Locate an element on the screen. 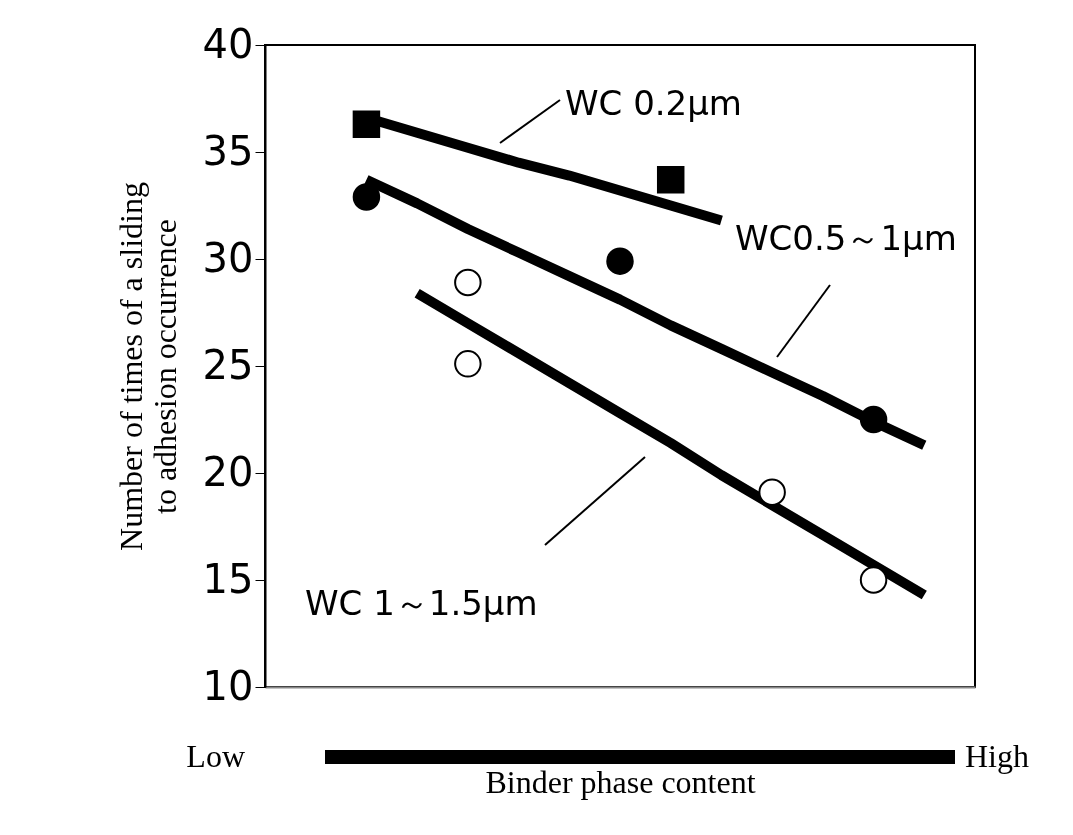 This screenshot has width=1073, height=835. y-tick-label: 40 is located at coordinates (228, 43).